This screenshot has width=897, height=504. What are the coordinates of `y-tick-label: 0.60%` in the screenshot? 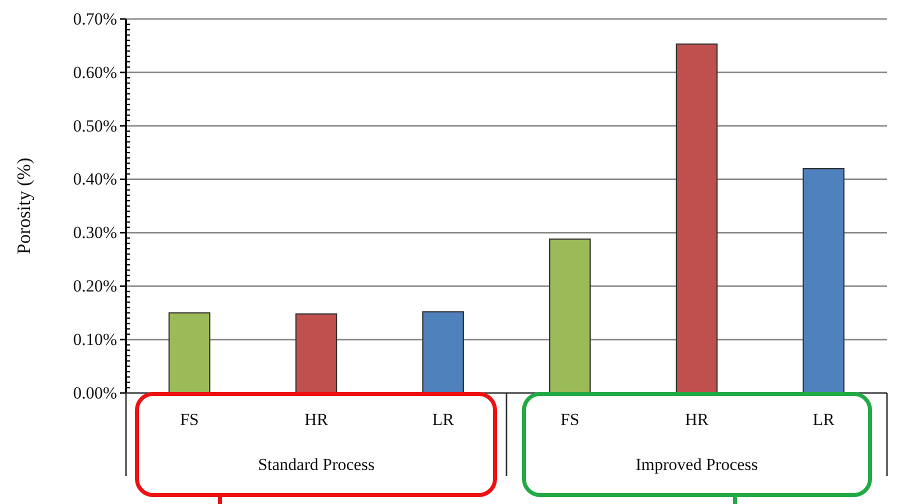 It's located at (95, 72).